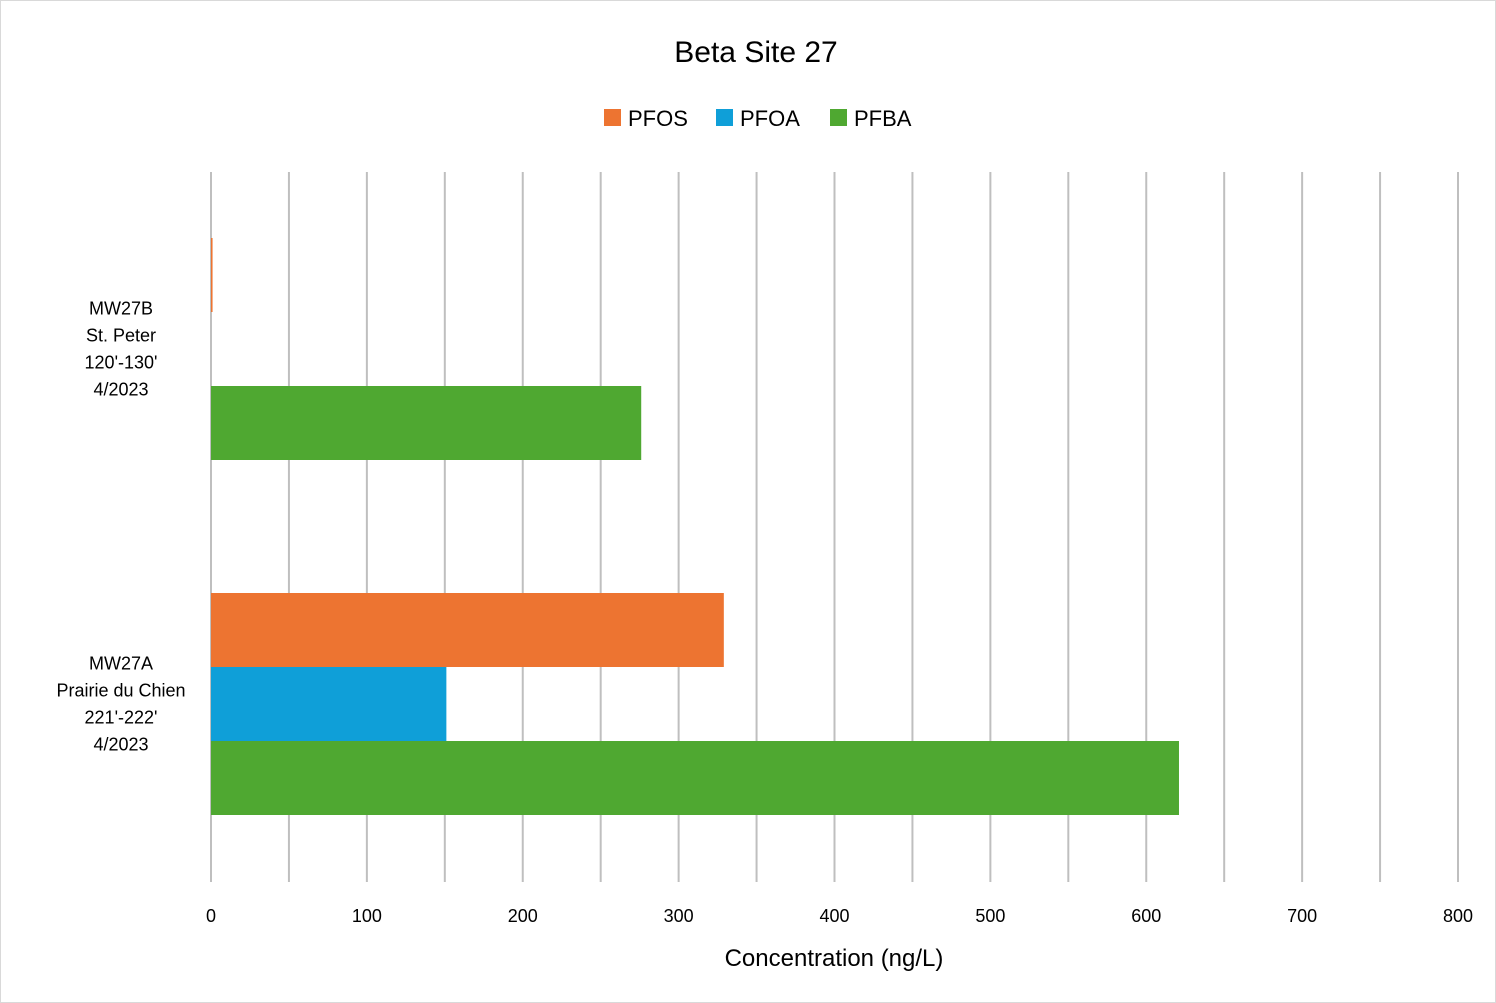 The height and width of the screenshot is (1003, 1496). Describe the element at coordinates (523, 916) in the screenshot. I see `x-tick-label: 200` at that location.